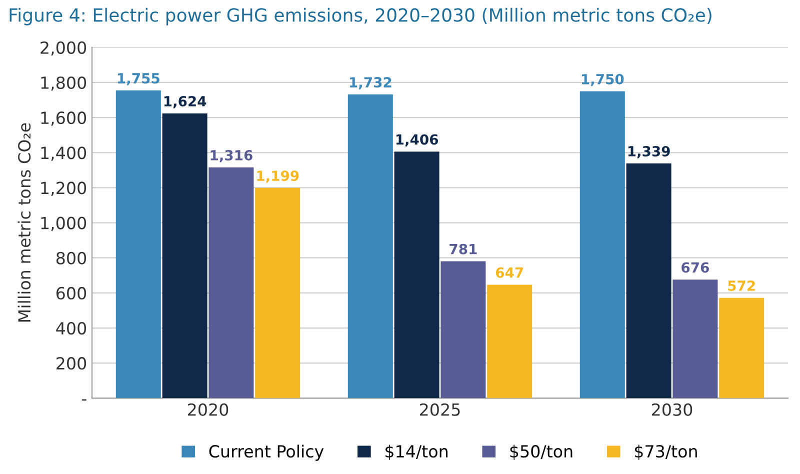 Image resolution: width=800 pixels, height=474 pixels. I want to click on chart-title: Figure 4: Electric power GHG emissions, 2020–2030 (Million metric tons CO₂e), so click(361, 17).